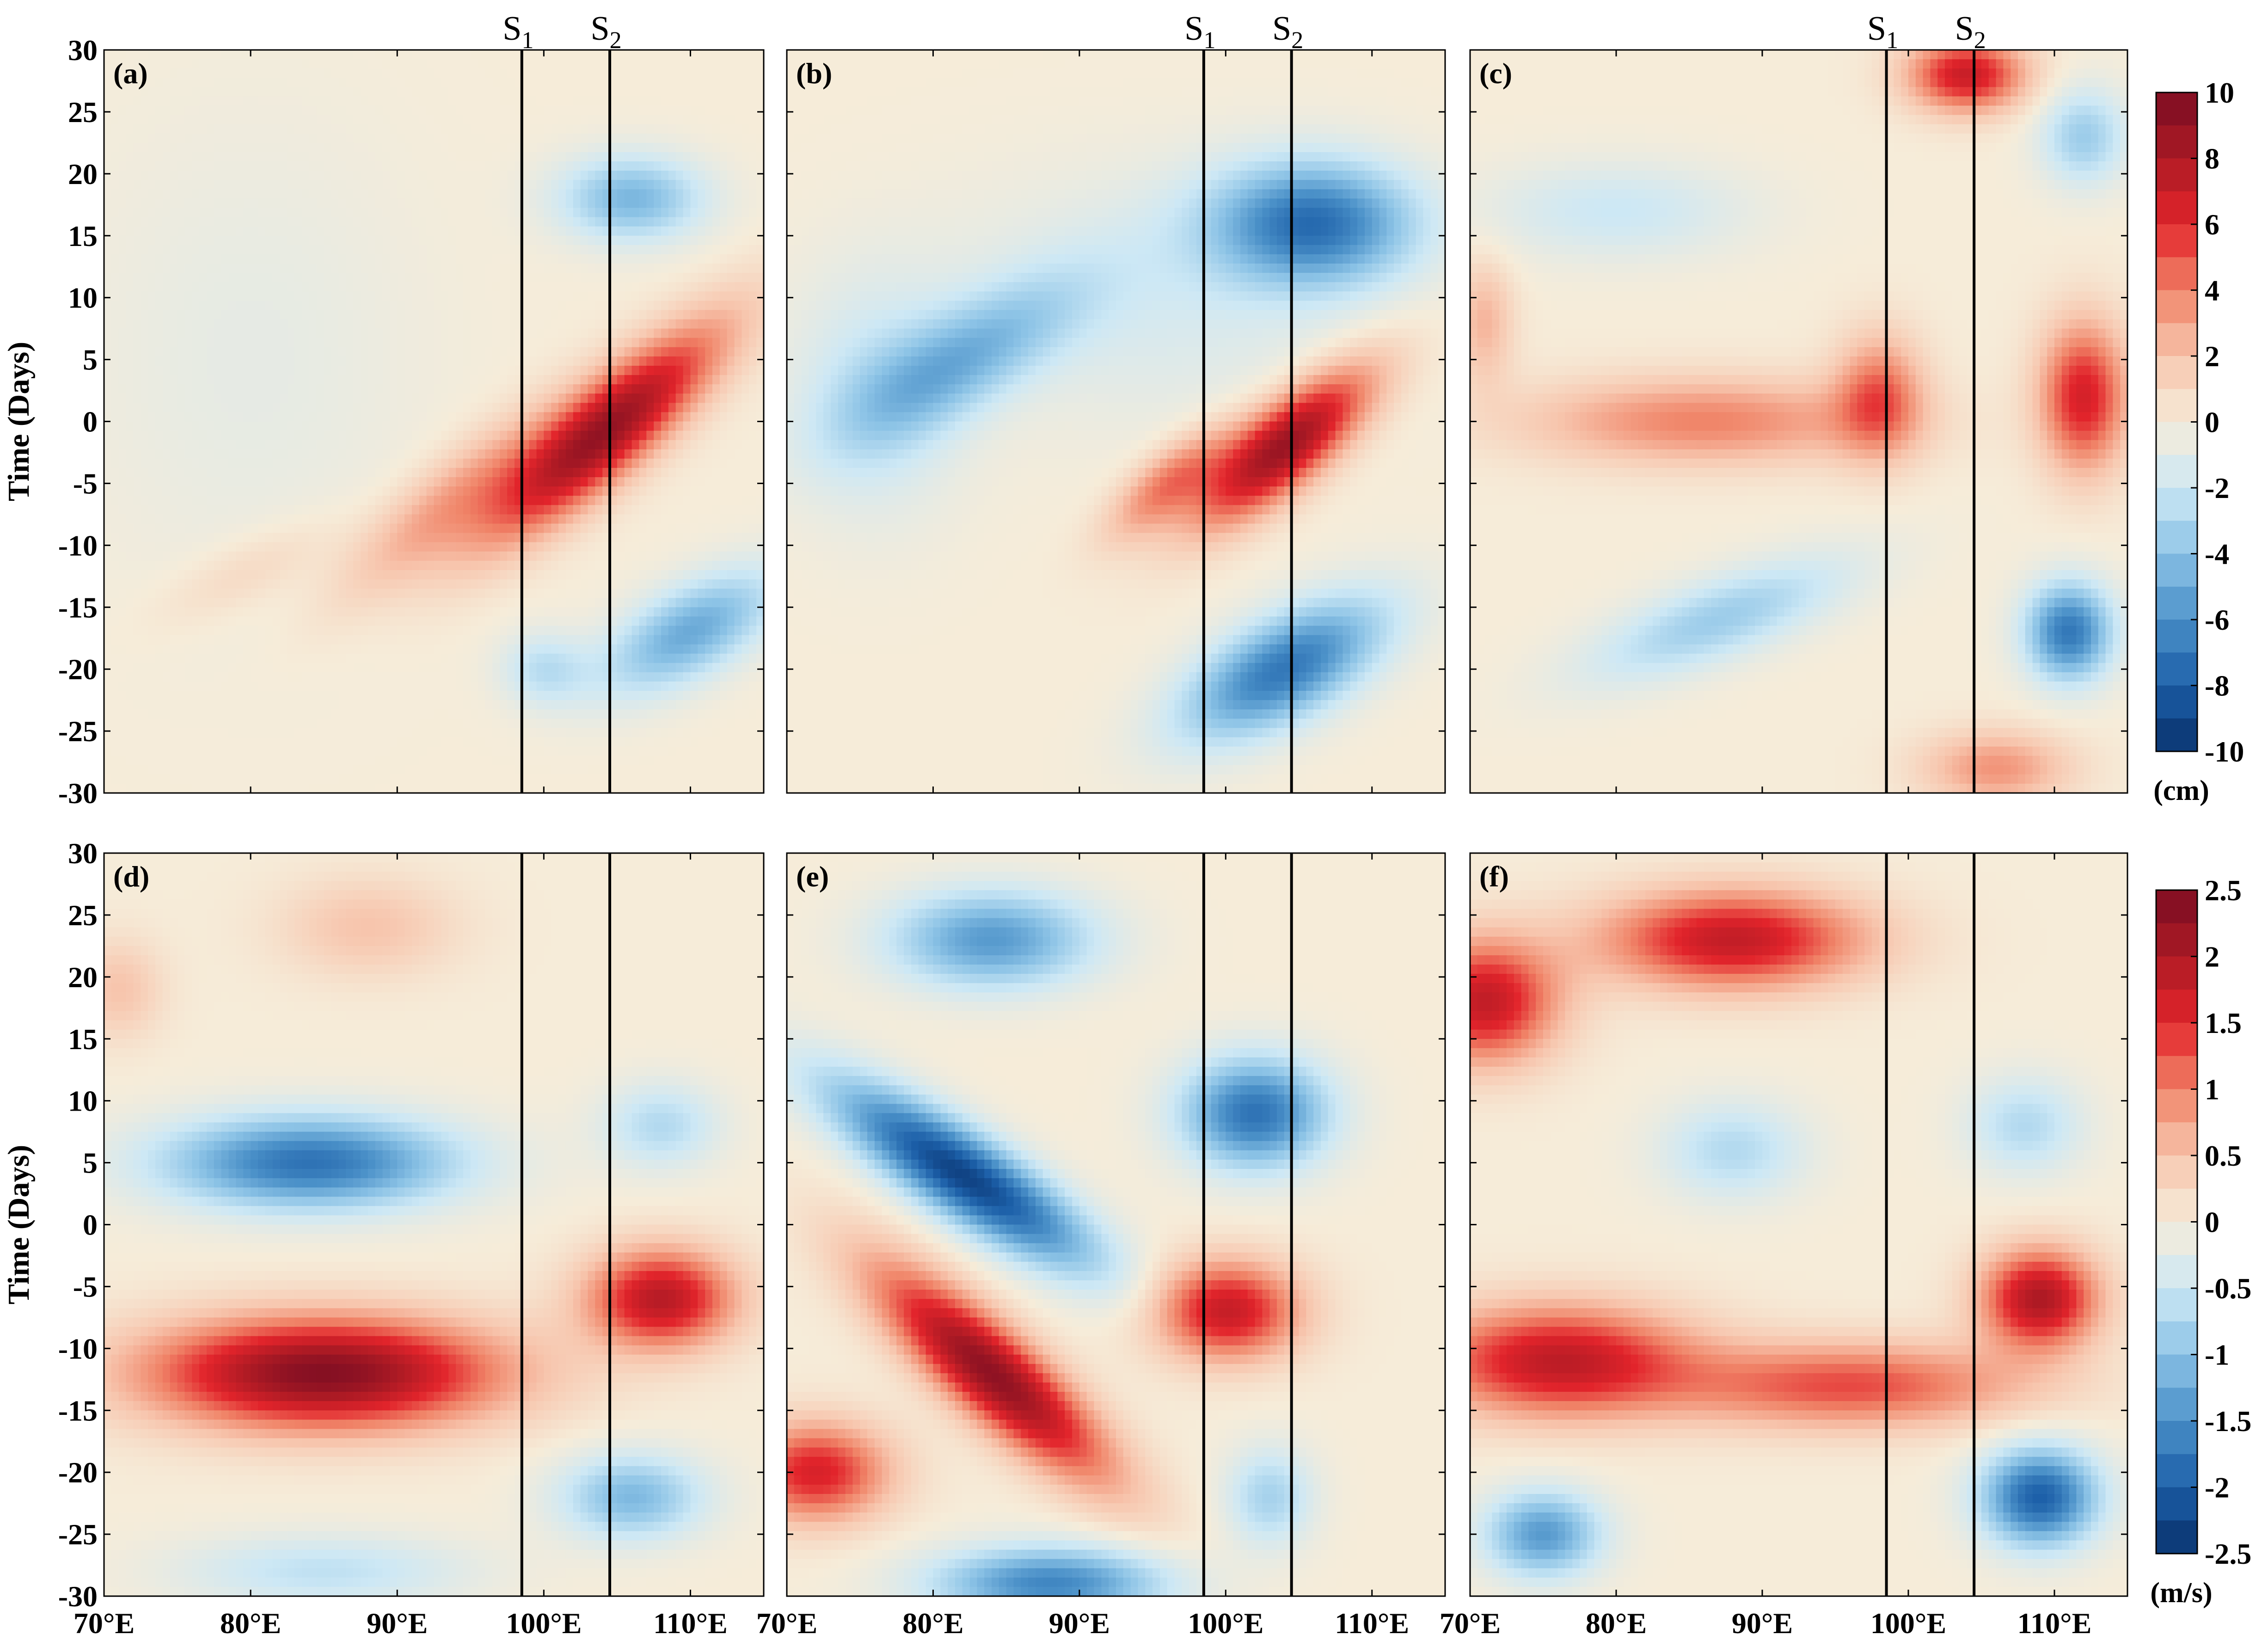  Describe the element at coordinates (2228, 1288) in the screenshot. I see `colorbar-tick-label: -0.5` at that location.